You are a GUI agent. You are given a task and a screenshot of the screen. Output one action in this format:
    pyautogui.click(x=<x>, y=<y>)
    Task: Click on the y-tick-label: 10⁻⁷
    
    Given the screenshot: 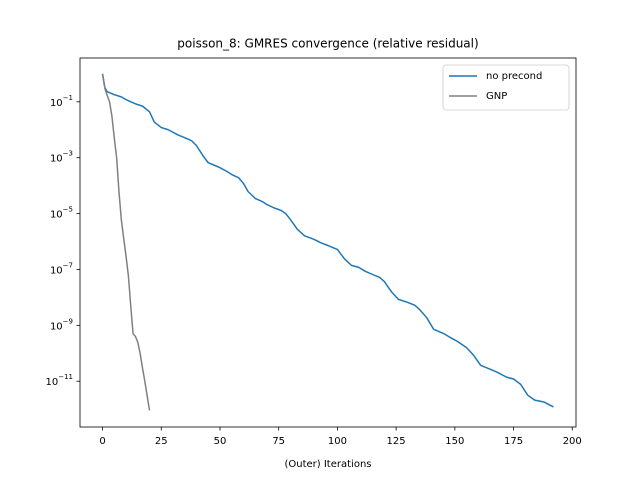 What is the action you would take?
    pyautogui.click(x=61, y=268)
    